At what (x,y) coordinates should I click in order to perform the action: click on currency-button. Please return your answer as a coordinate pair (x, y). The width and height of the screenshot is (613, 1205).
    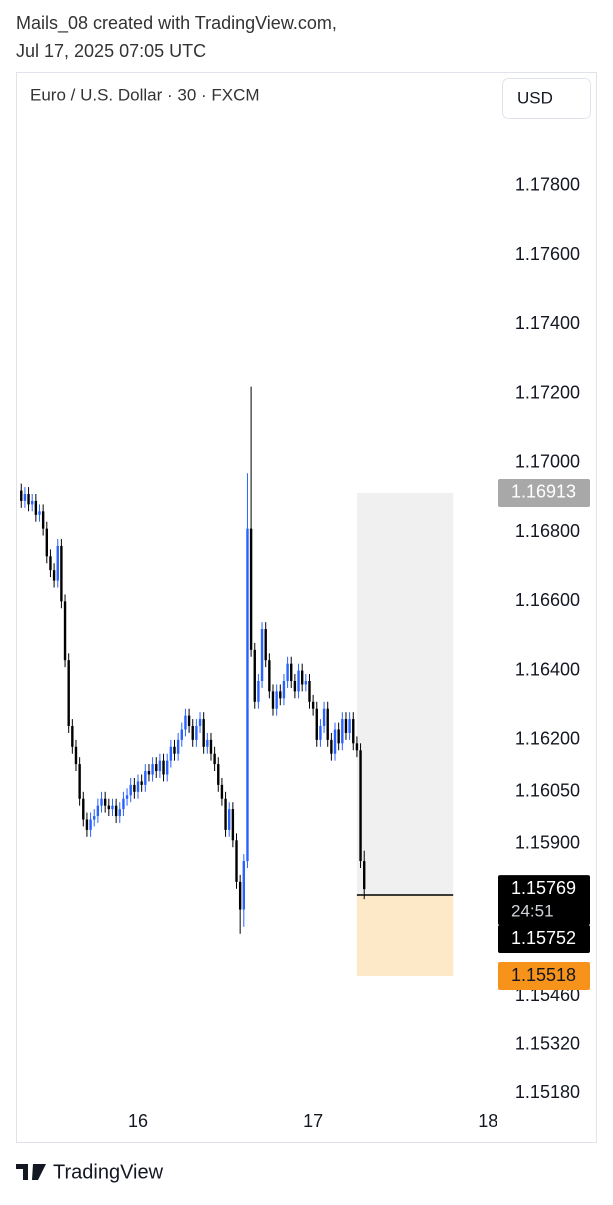
    Looking at the image, I should click on (546, 98).